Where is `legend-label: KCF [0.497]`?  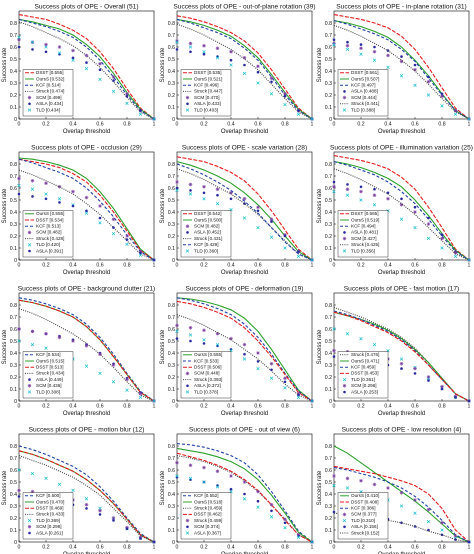 legend-label: KCF [0.497] is located at coordinates (363, 85).